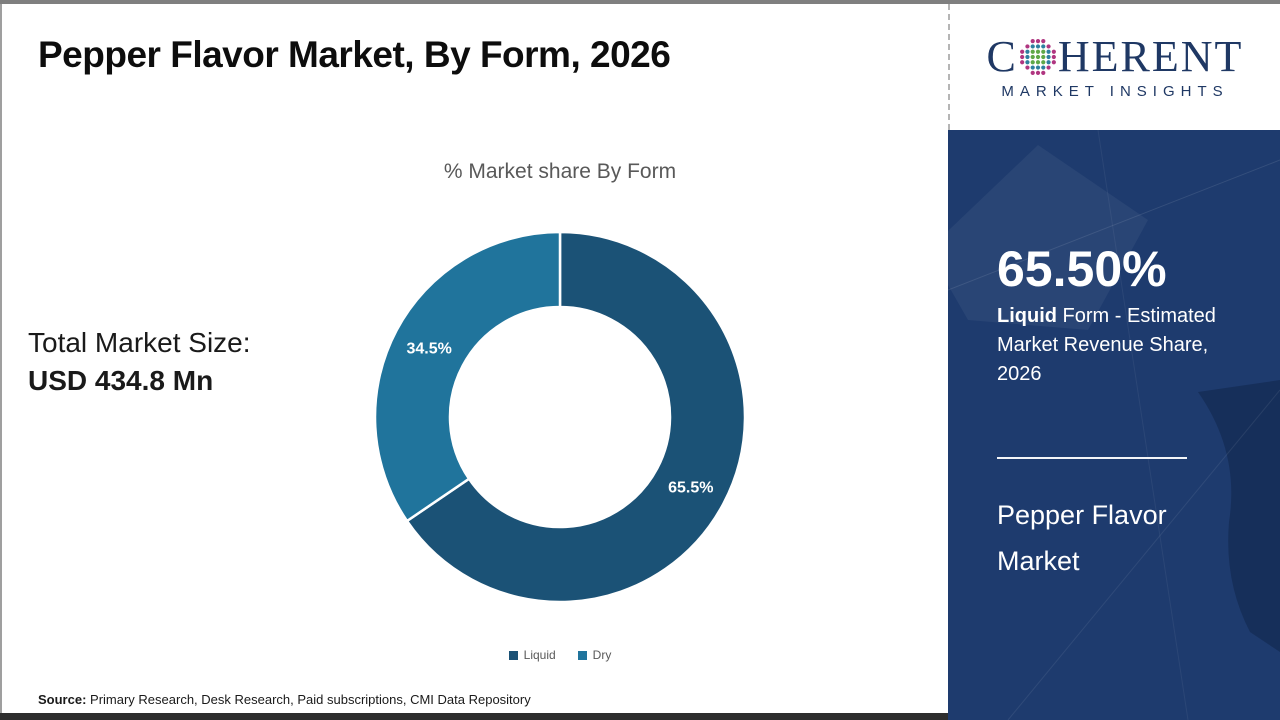  What do you see at coordinates (640, 716) in the screenshot?
I see `bottom-border` at bounding box center [640, 716].